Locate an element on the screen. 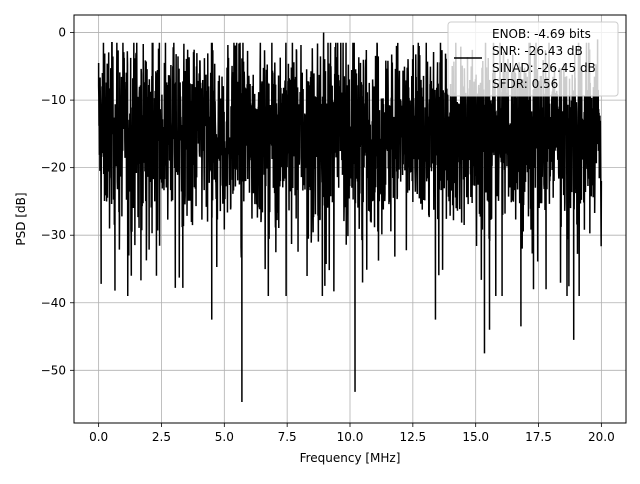 The image size is (640, 484). x-tick-label: 20.0 is located at coordinates (601, 437).